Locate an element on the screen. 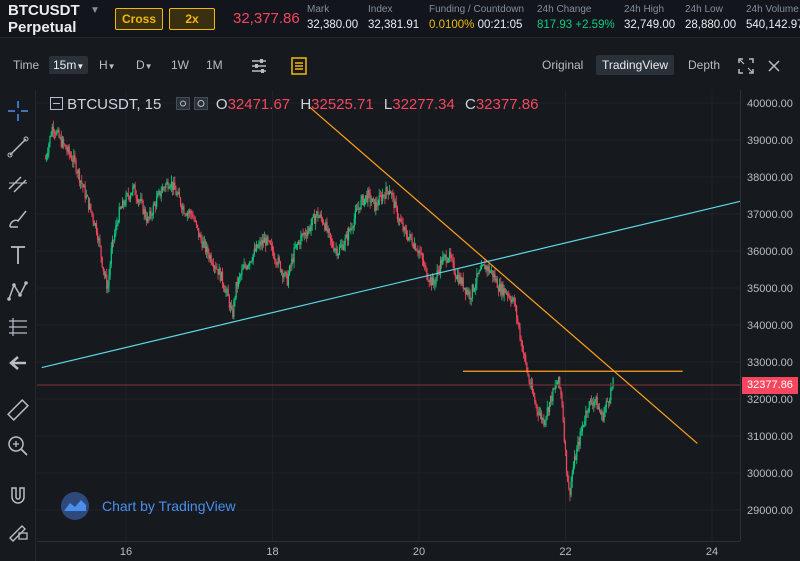  interval-1m: 1M is located at coordinates (214, 65).